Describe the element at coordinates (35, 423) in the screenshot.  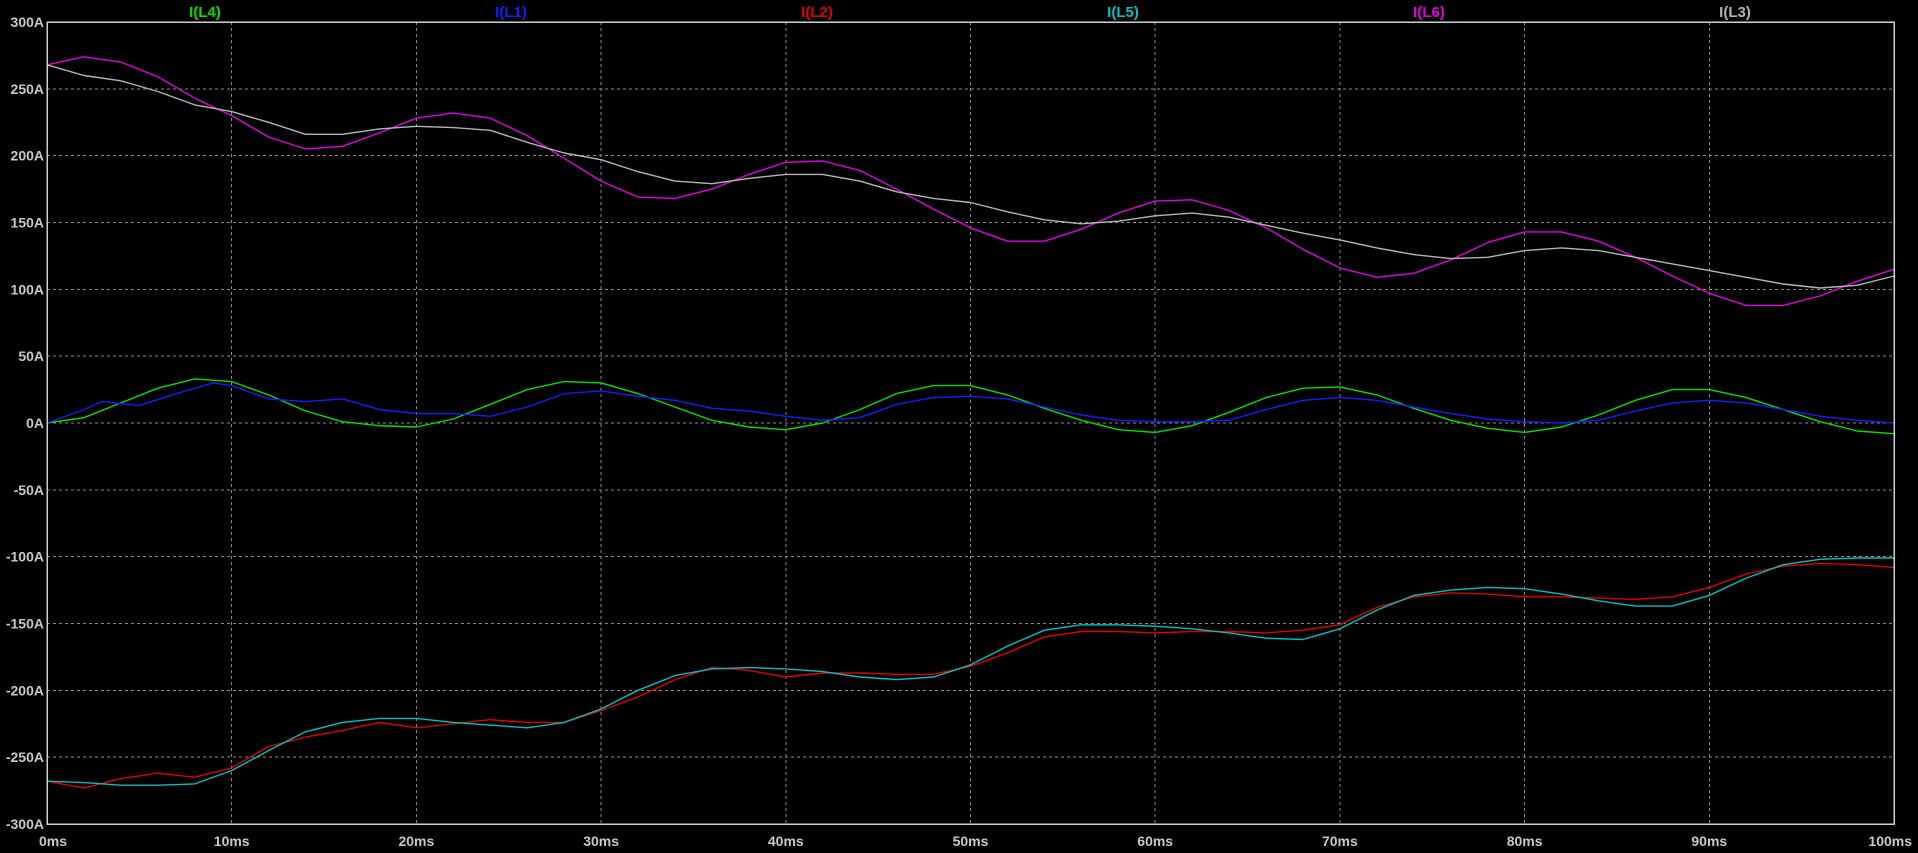
I see `y-tick-label: 0A` at that location.